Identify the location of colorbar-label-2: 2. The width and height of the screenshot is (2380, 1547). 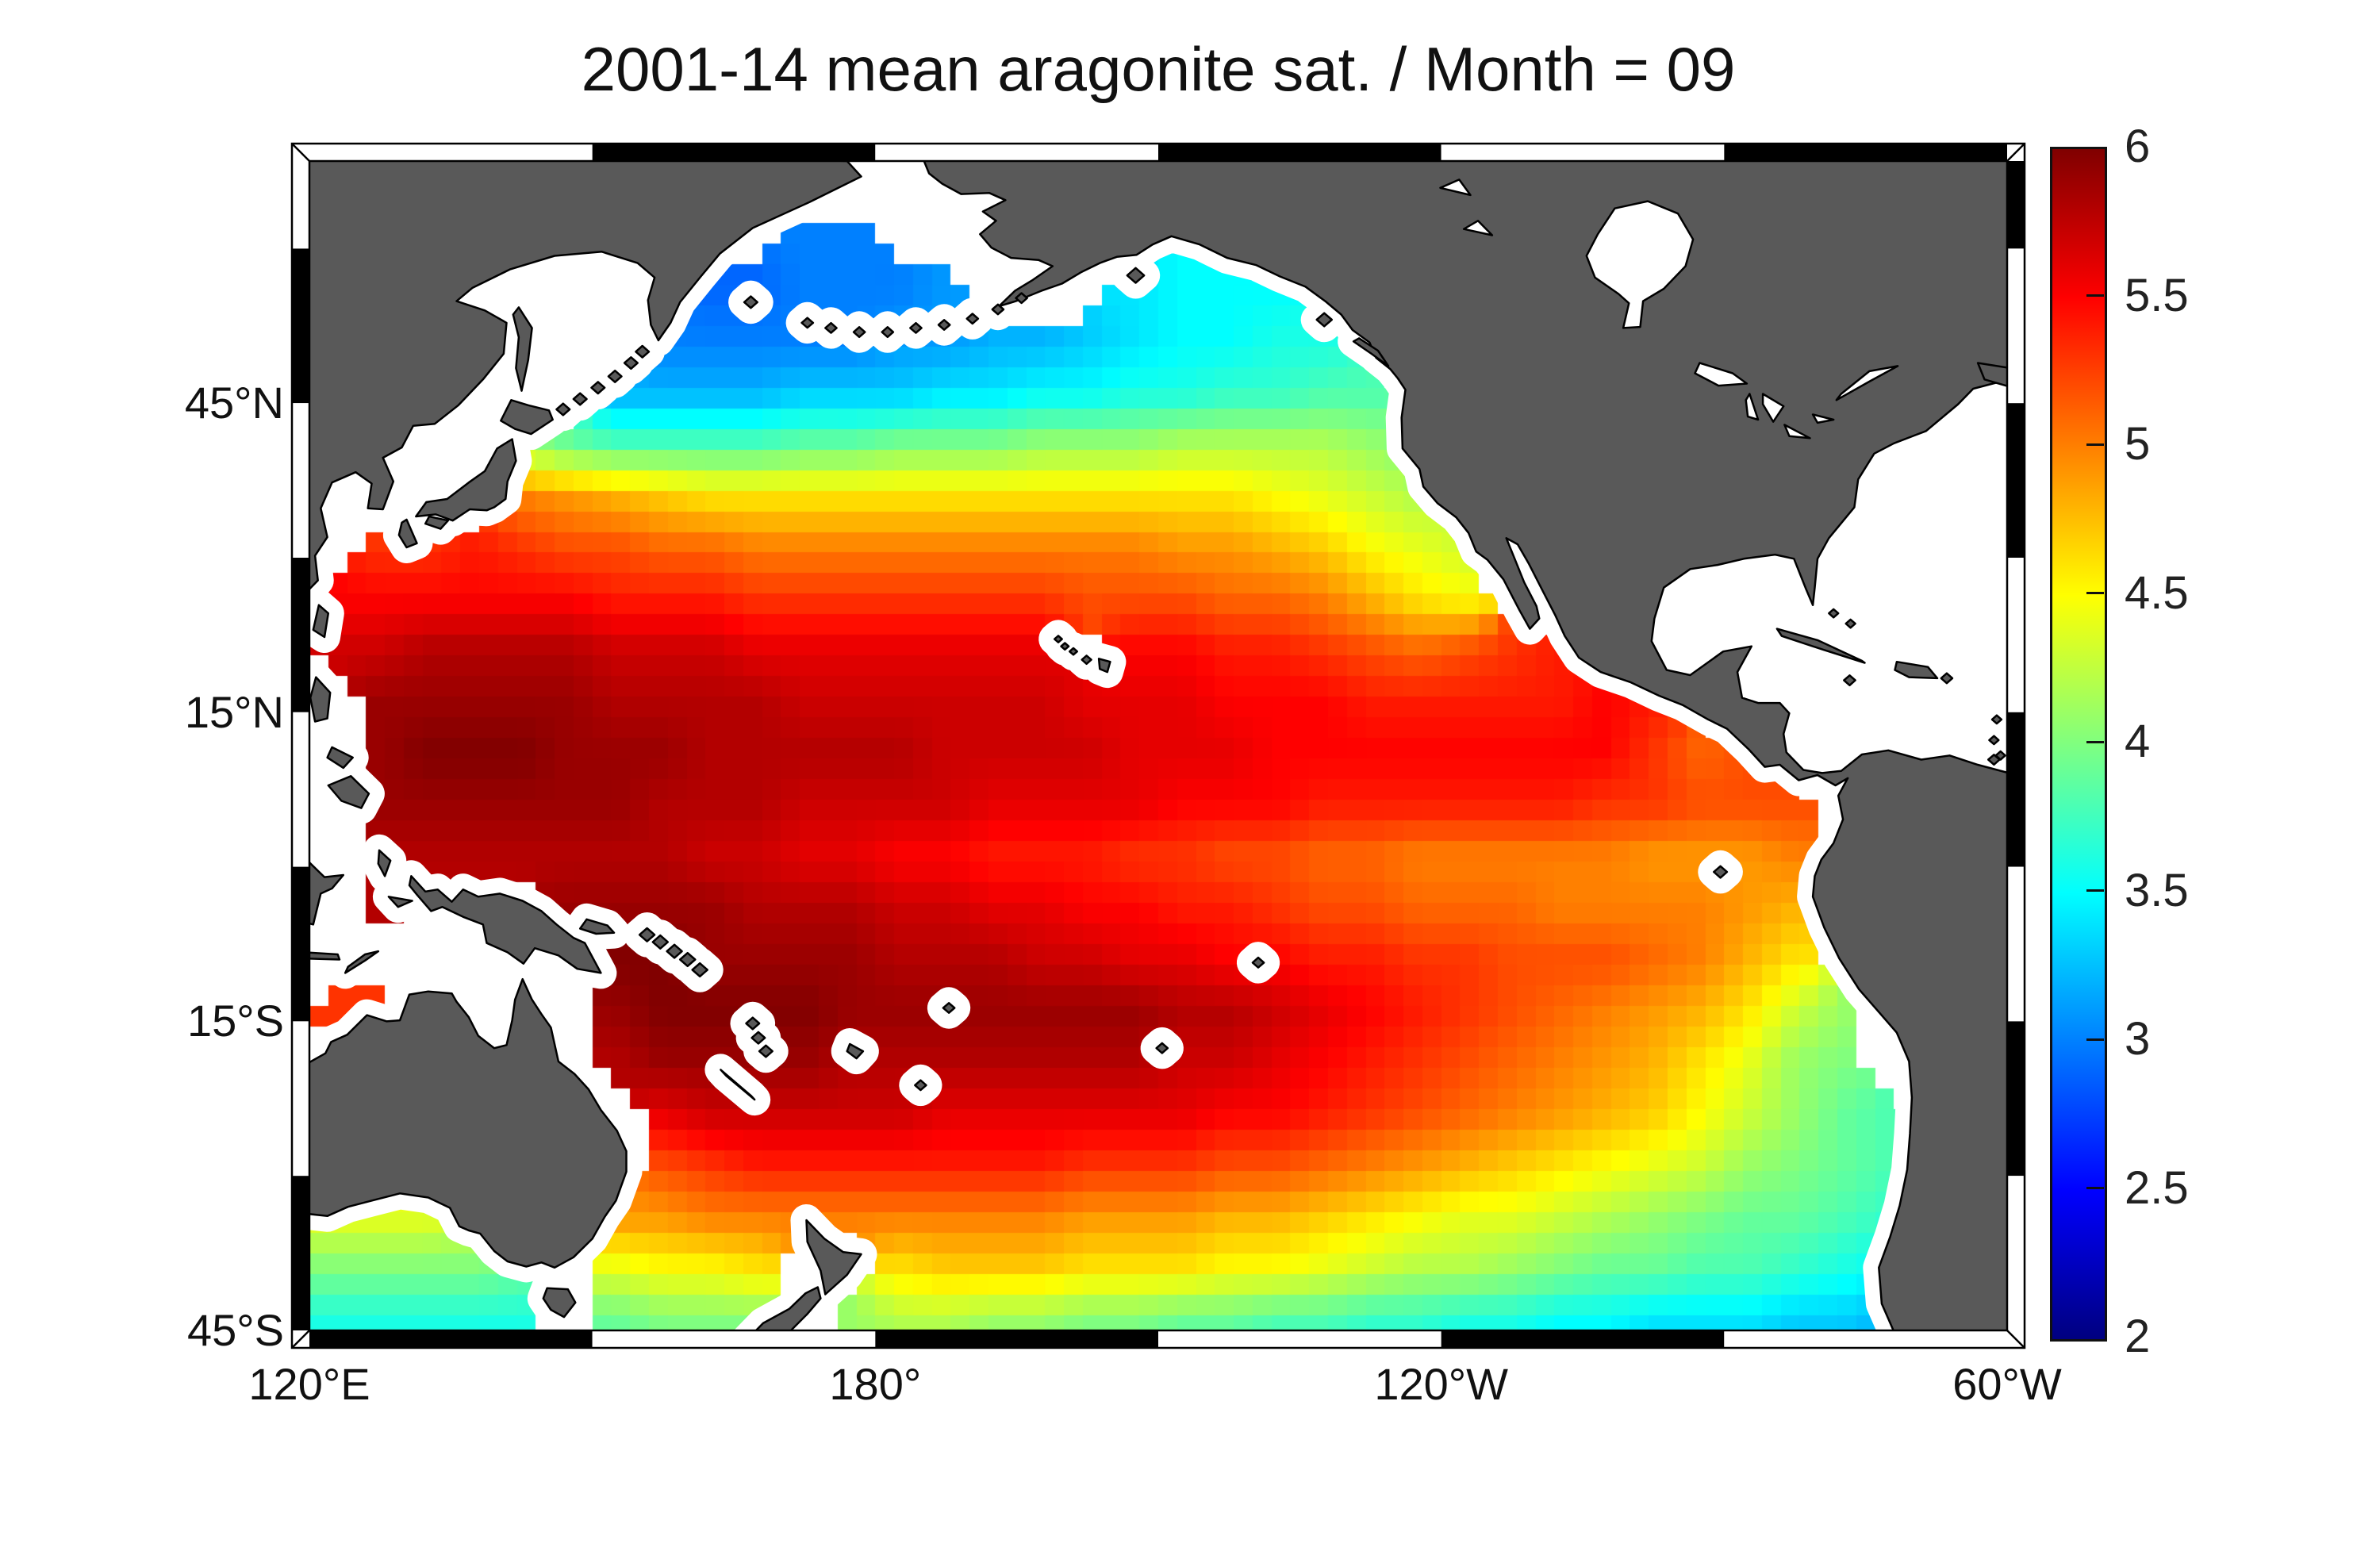
(2138, 1336).